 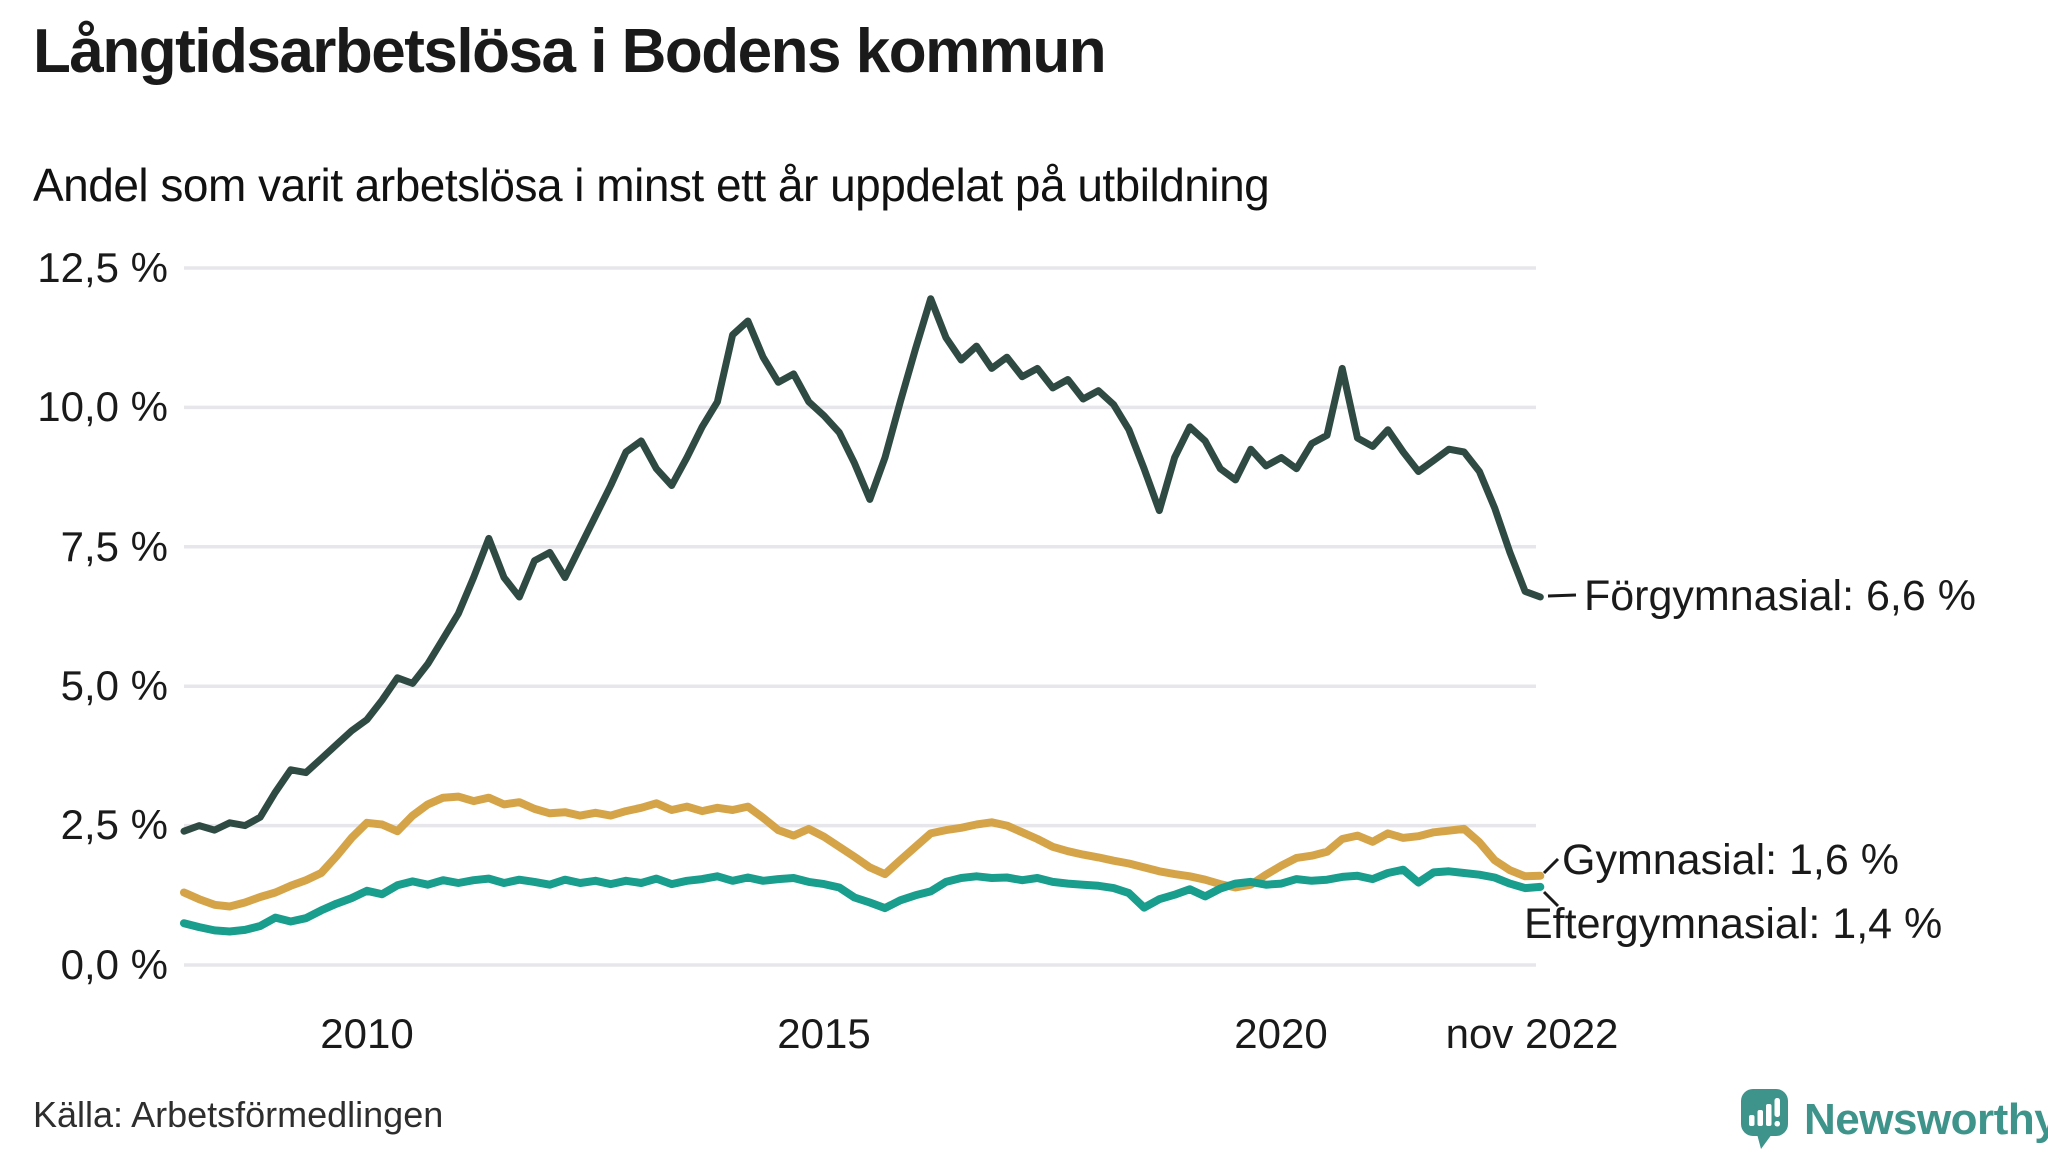 I want to click on x-axis-tick-label: 2010, so click(x=367, y=1033).